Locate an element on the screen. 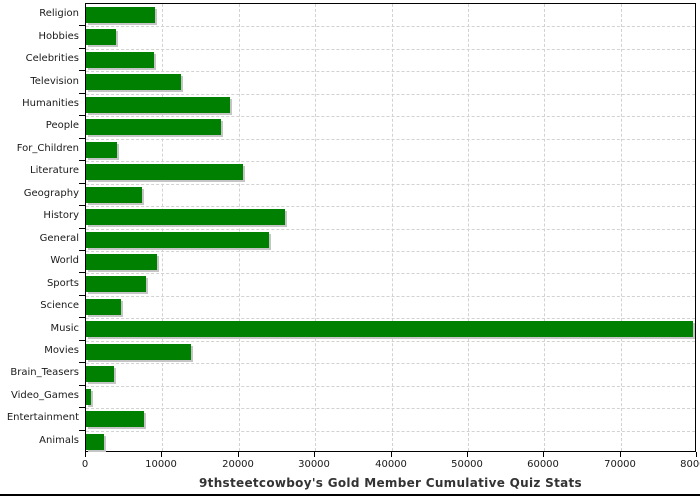 This screenshot has width=700, height=500. x-axis-label: 20000 is located at coordinates (238, 464).